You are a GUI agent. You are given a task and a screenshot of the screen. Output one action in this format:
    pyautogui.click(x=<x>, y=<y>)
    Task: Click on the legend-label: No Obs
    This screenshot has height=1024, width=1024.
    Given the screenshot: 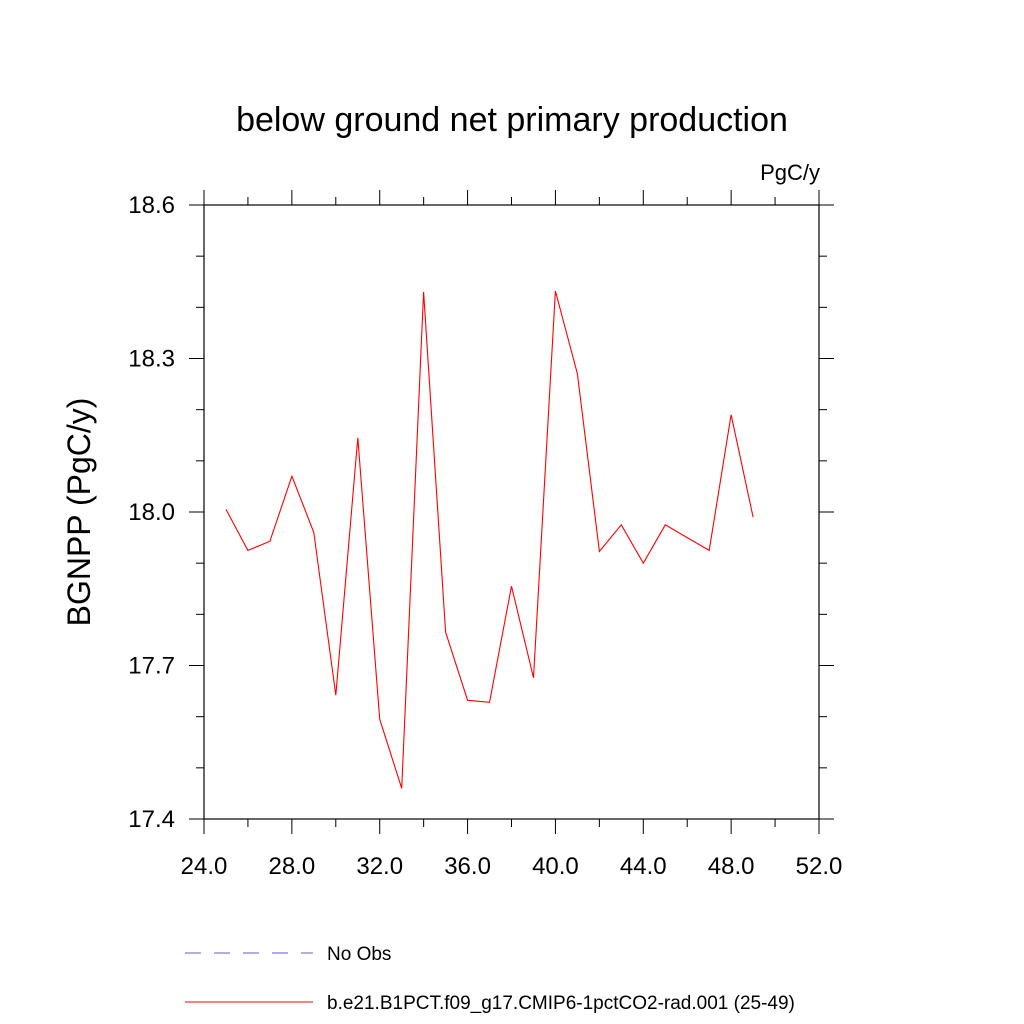 What is the action you would take?
    pyautogui.click(x=359, y=954)
    